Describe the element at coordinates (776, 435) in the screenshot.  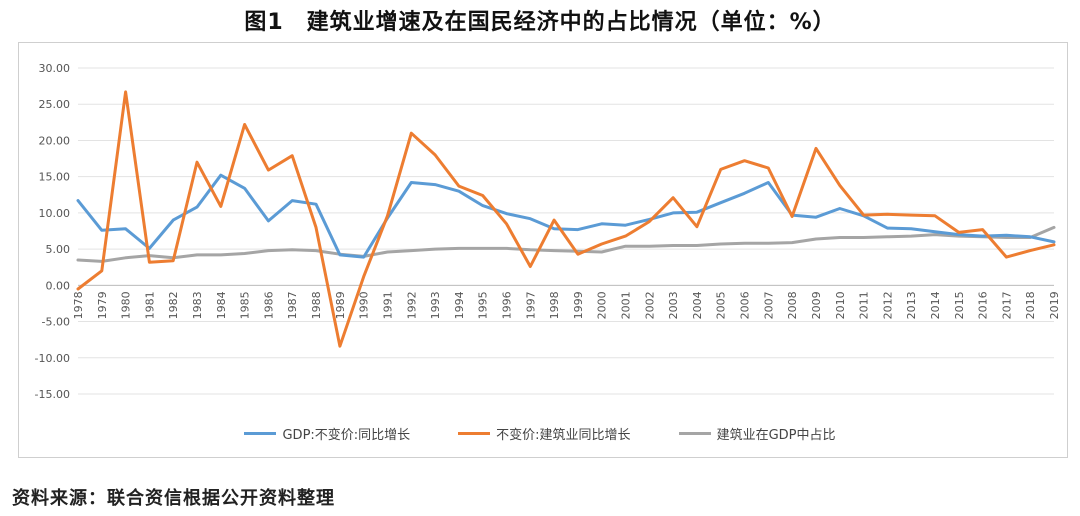
I see `legend-label-construction-share: 建筑业在GDP中占比` at that location.